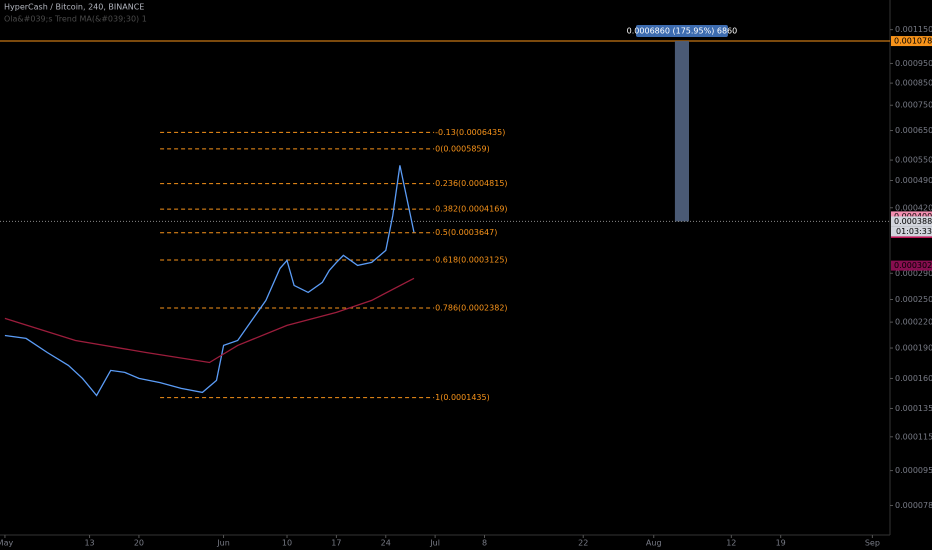 The image size is (932, 550). I want to click on x-tick-label: 8, so click(484, 543).